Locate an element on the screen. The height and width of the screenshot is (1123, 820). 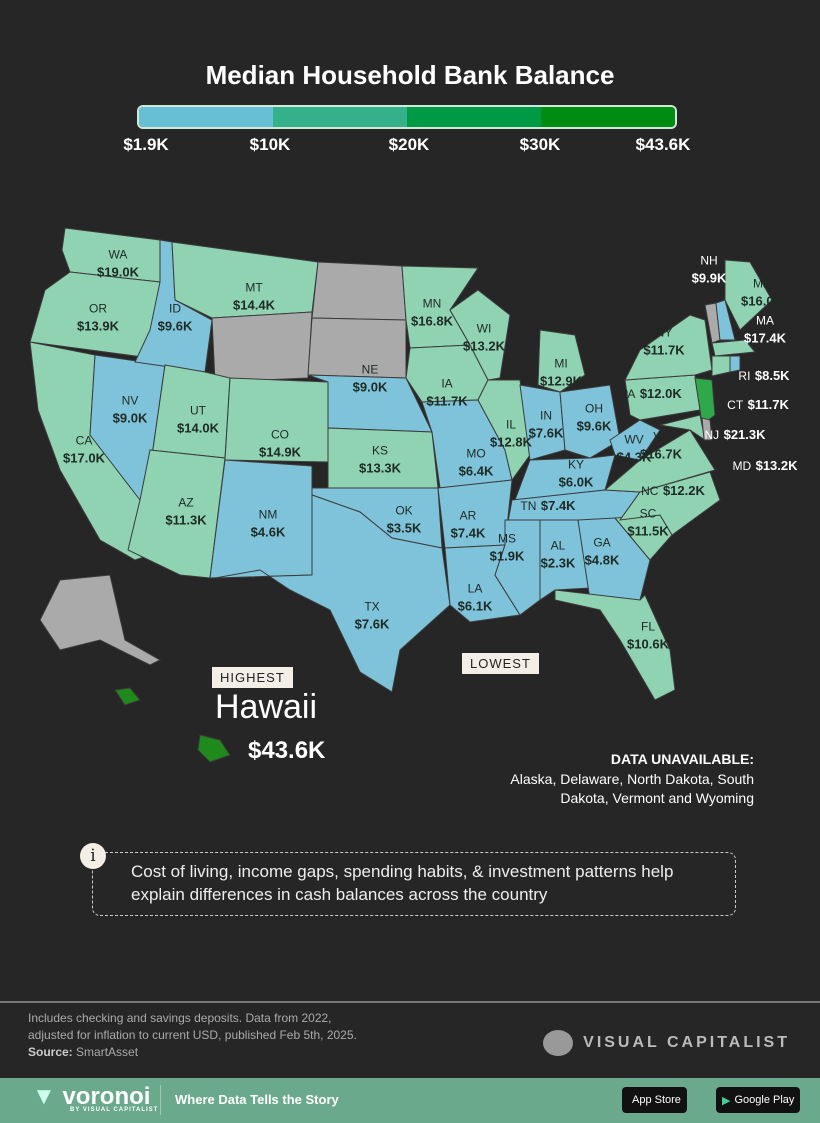
state-label-ne: NE $9.0K is located at coordinates (370, 379).